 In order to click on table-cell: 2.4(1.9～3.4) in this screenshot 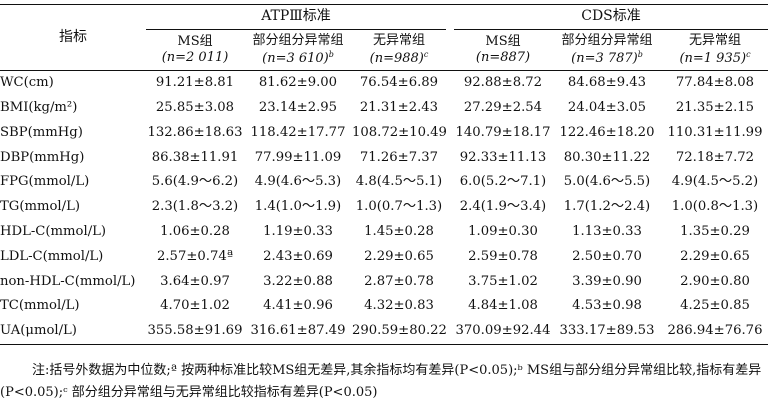, I will do `click(503, 207)`.